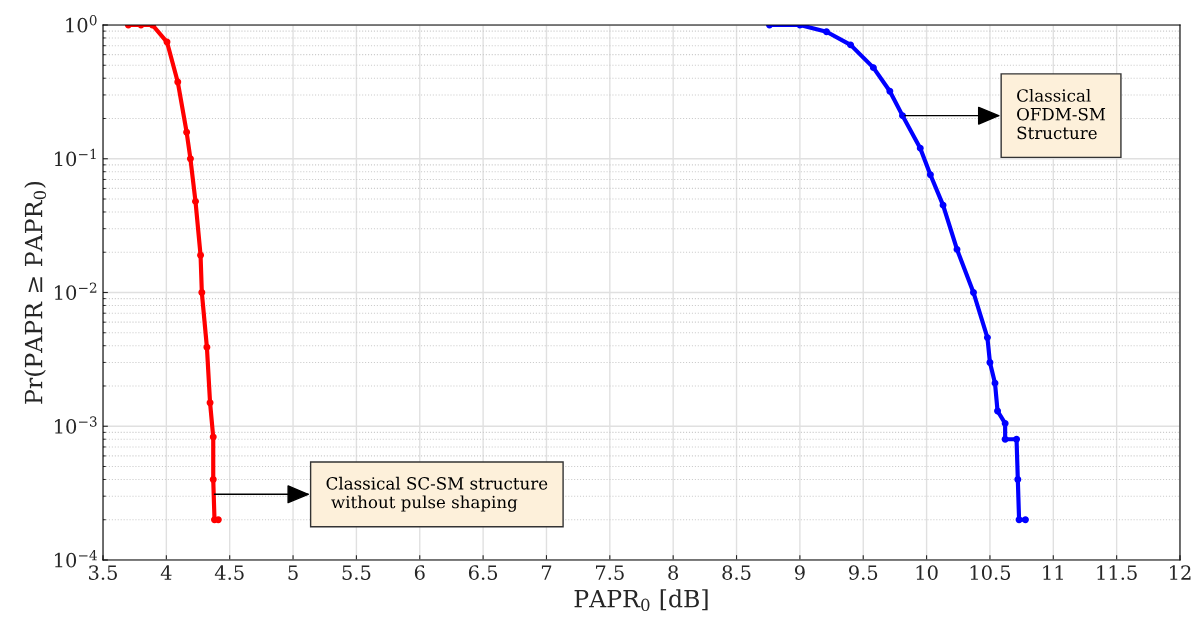  What do you see at coordinates (863, 572) in the screenshot?
I see `x-tick-label: 9.5` at bounding box center [863, 572].